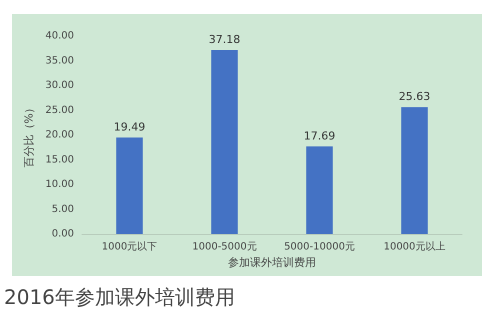 The height and width of the screenshot is (323, 495). I want to click on data-label: 37.18, so click(224, 39).